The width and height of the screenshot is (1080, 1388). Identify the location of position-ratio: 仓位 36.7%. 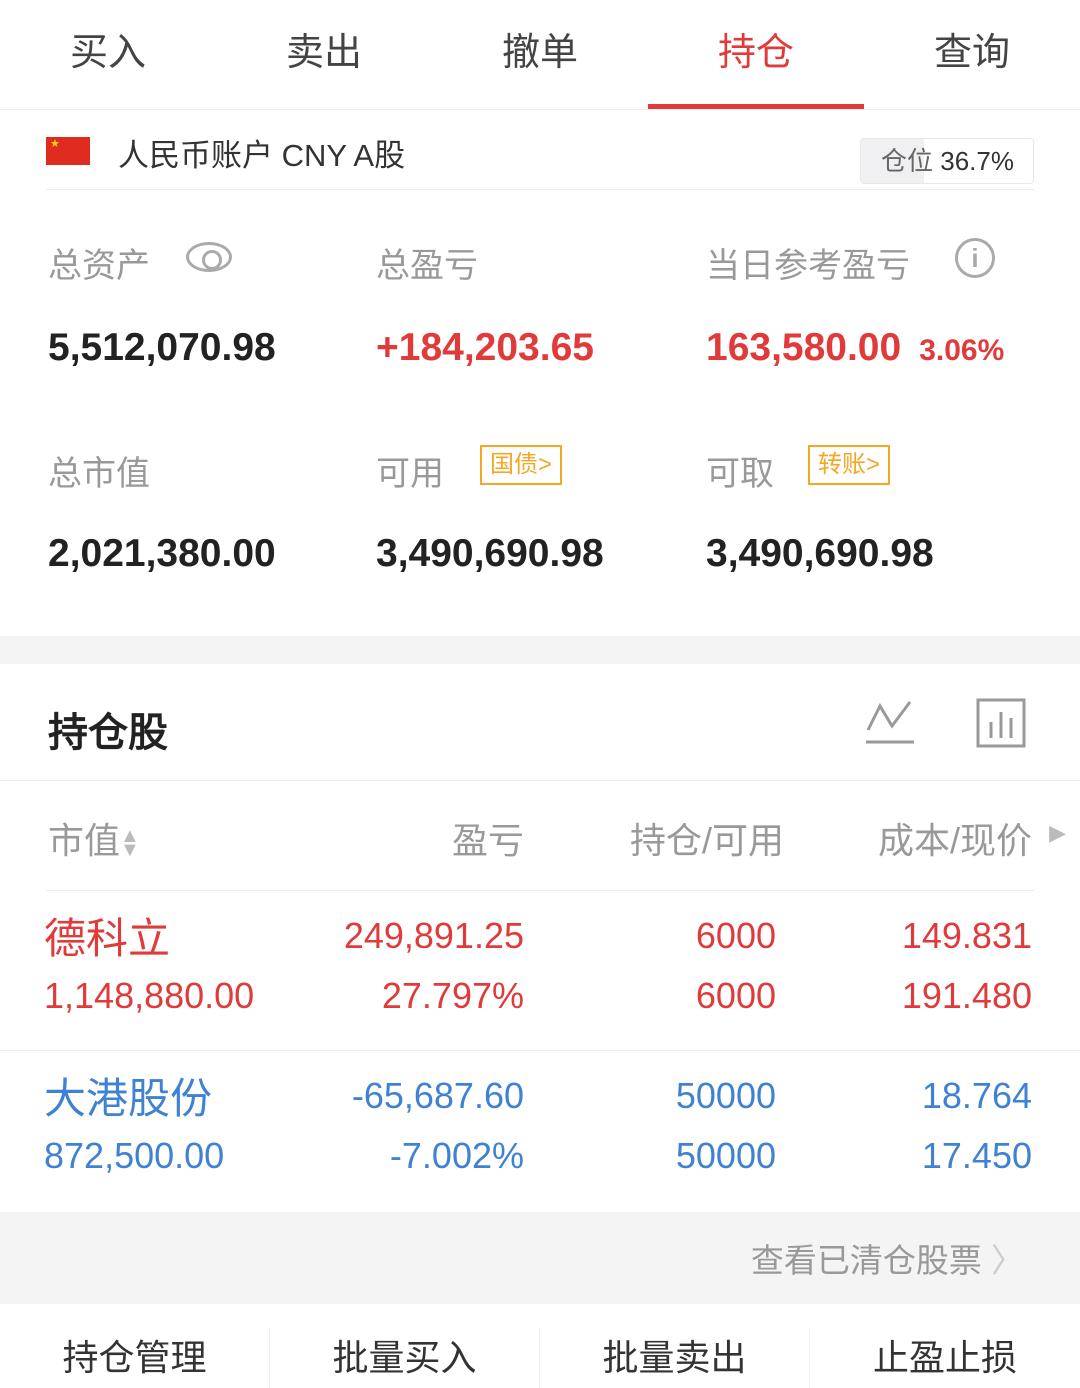
(947, 161).